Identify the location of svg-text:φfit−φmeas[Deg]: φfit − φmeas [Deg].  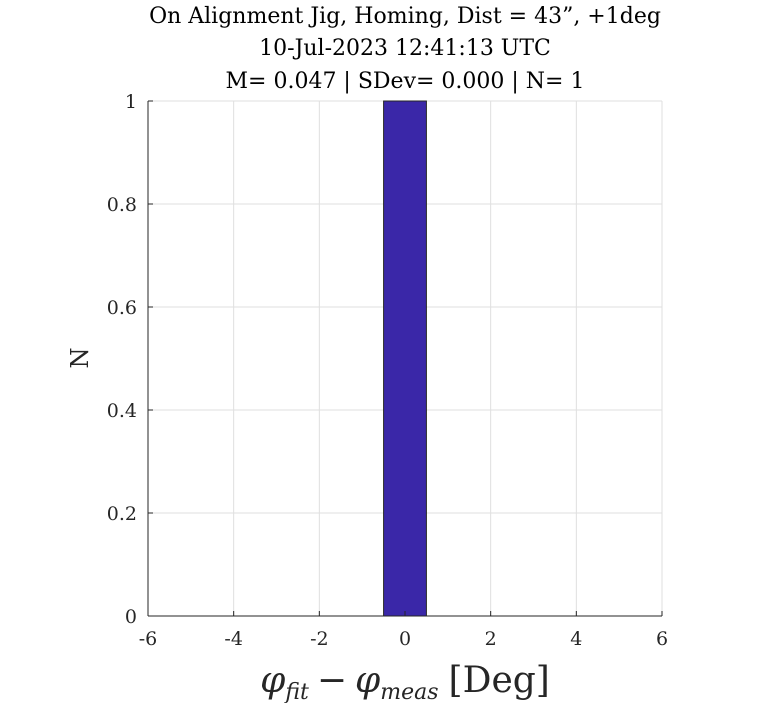
(405, 681).